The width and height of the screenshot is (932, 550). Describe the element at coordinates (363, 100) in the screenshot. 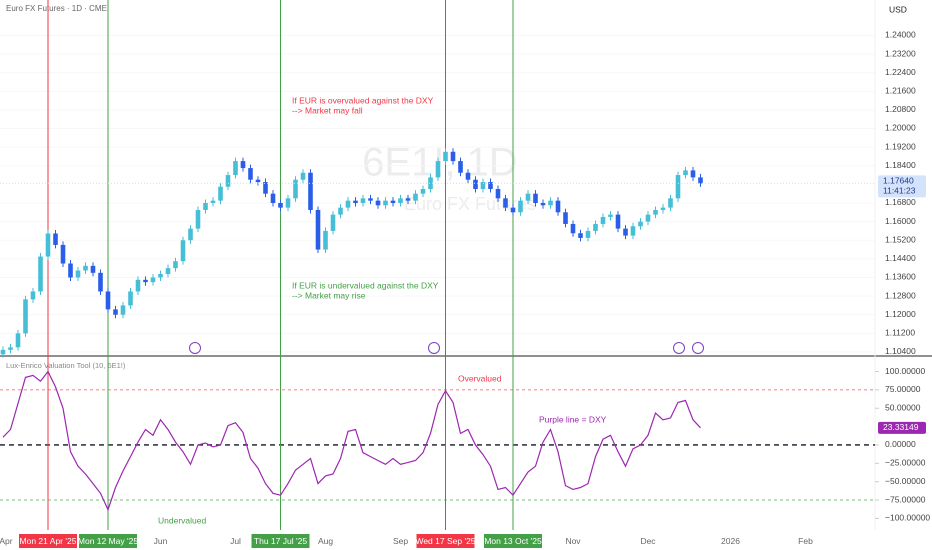

I see `annotation: If EUR is overvalued against the DXY` at that location.